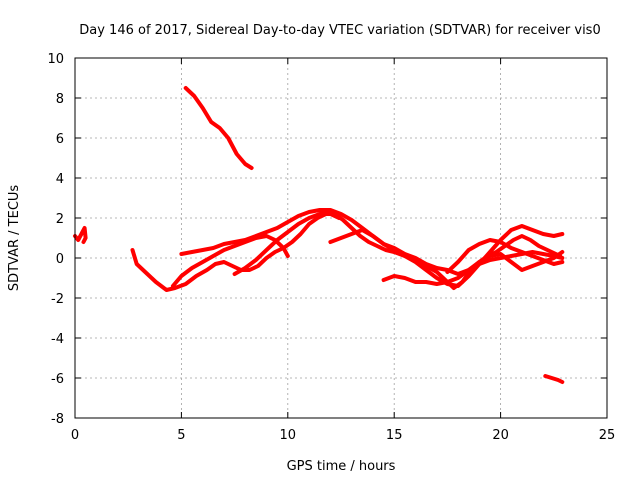 This screenshot has height=480, width=640. I want to click on y-tick-label: -4, so click(57, 339).